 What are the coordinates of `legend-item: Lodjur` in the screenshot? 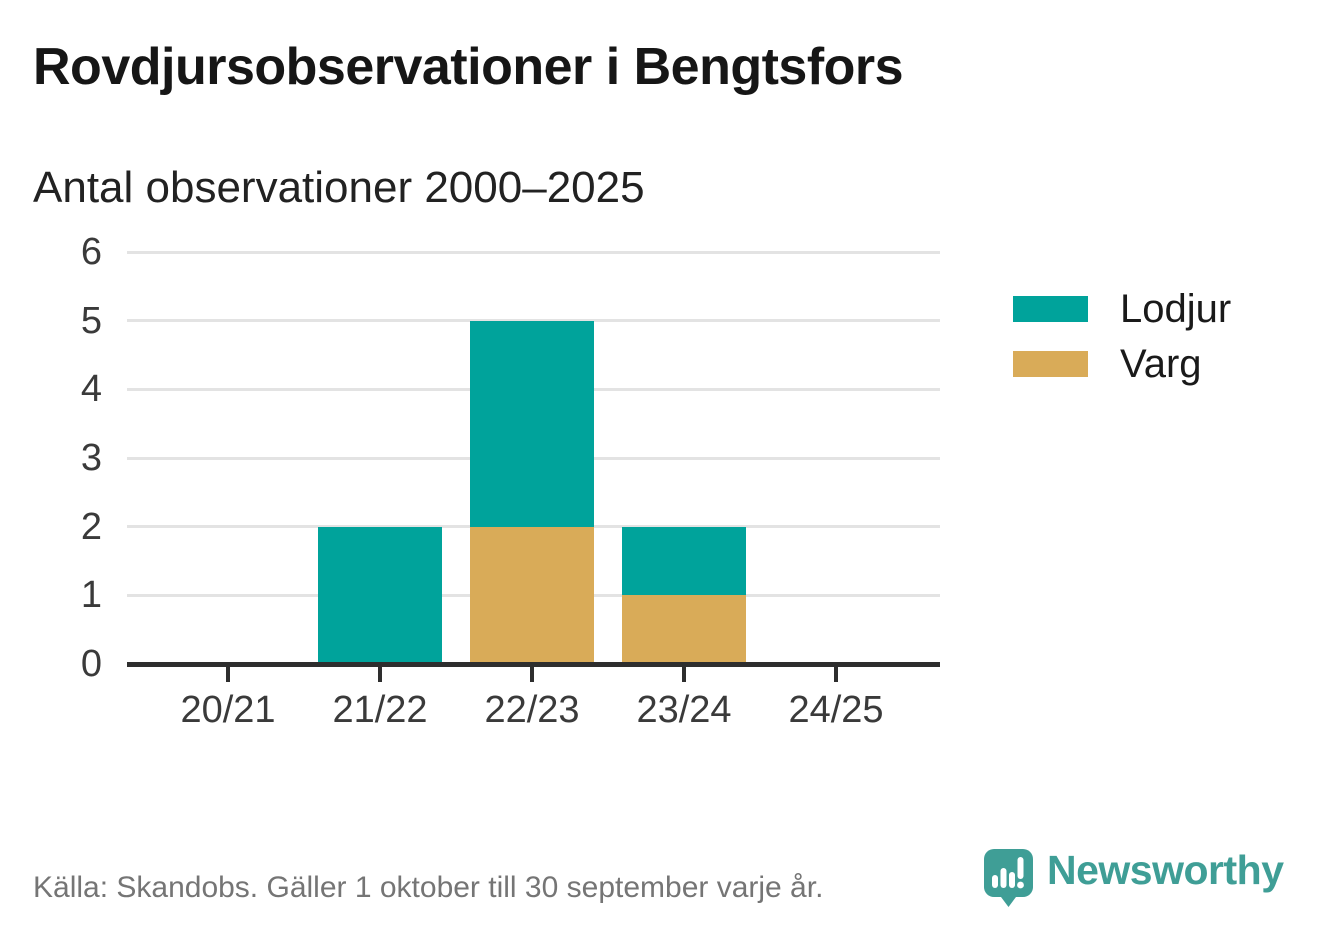 It's located at (1122, 309).